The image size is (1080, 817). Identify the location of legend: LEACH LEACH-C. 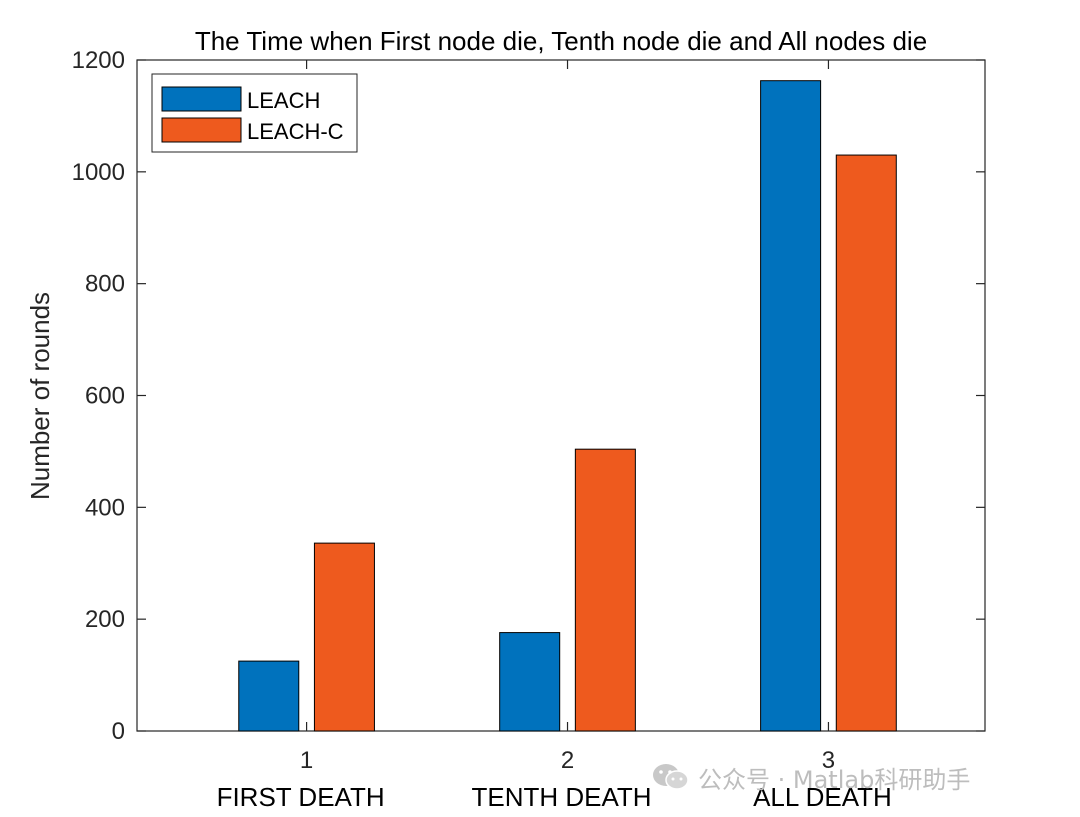
(254, 113).